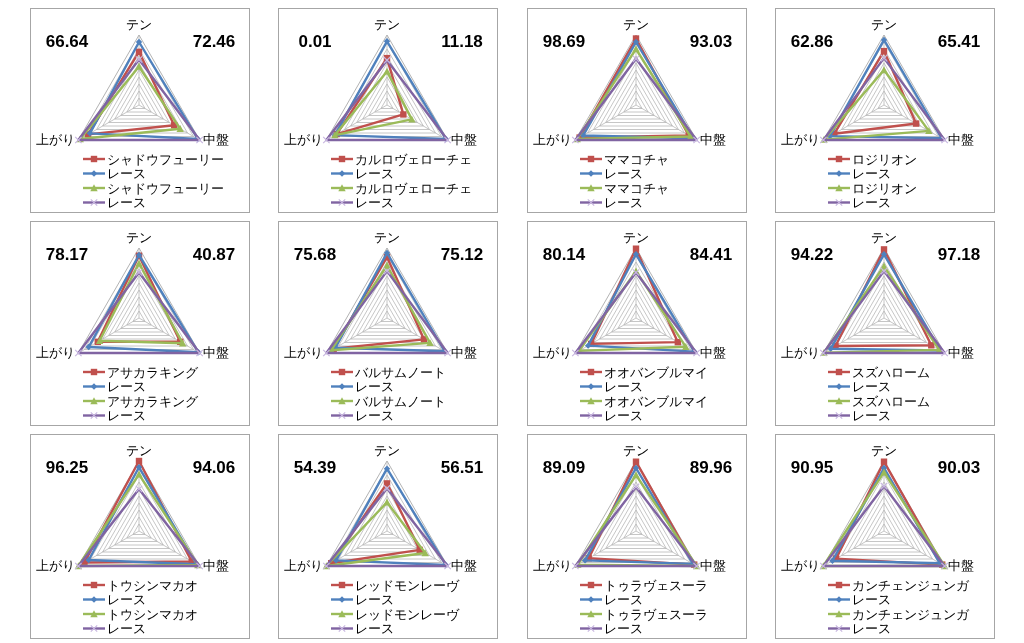 The width and height of the screenshot is (1024, 643). I want to click on text: 62.86, so click(812, 41).